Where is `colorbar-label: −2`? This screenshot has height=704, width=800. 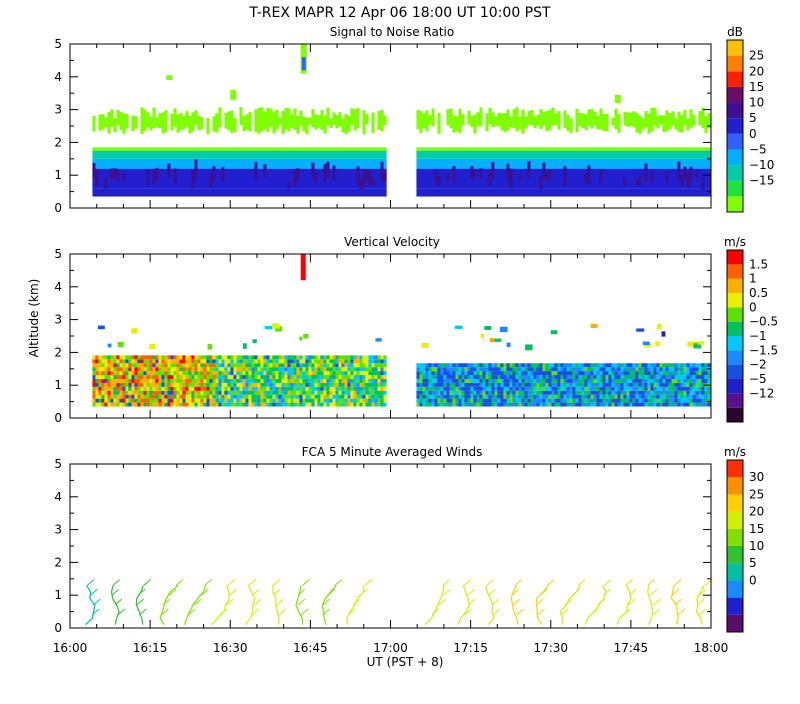
colorbar-label: −2 is located at coordinates (758, 365).